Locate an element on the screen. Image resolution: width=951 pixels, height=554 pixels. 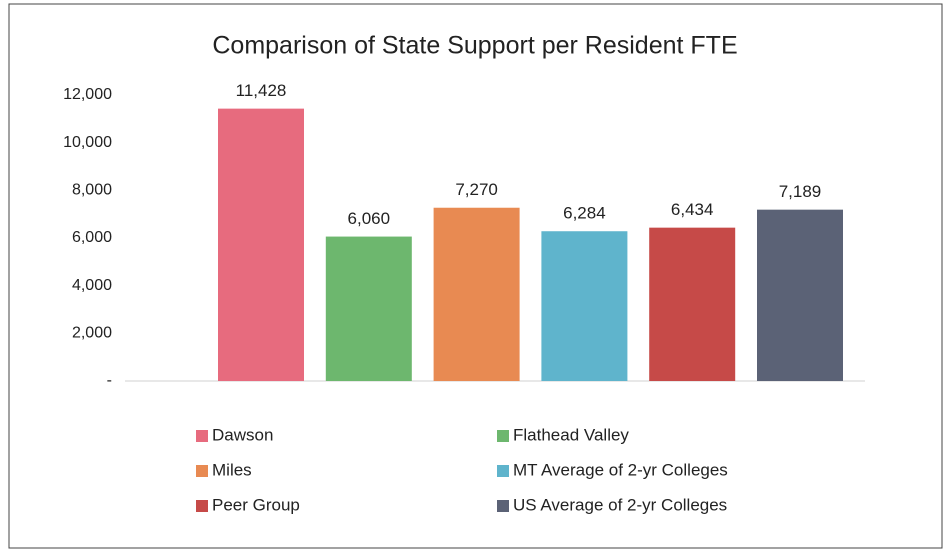
legend-label: US Average of 2-yr Colleges is located at coordinates (620, 504).